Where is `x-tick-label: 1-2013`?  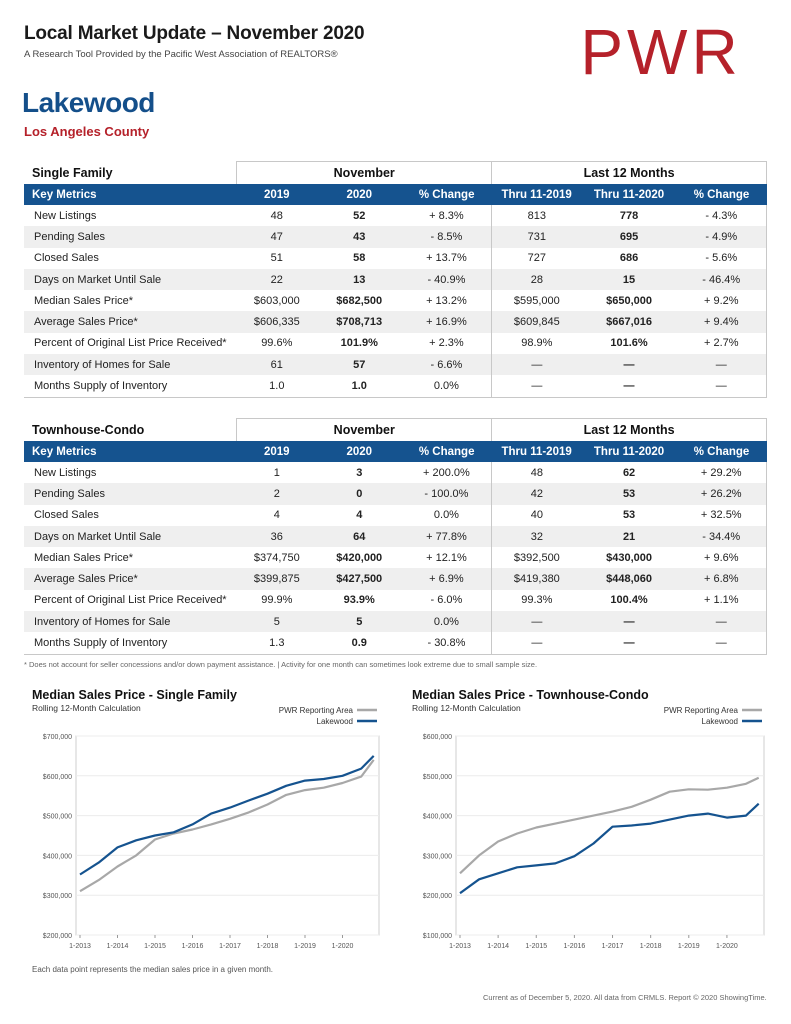
x-tick-label: 1-2013 is located at coordinates (460, 946).